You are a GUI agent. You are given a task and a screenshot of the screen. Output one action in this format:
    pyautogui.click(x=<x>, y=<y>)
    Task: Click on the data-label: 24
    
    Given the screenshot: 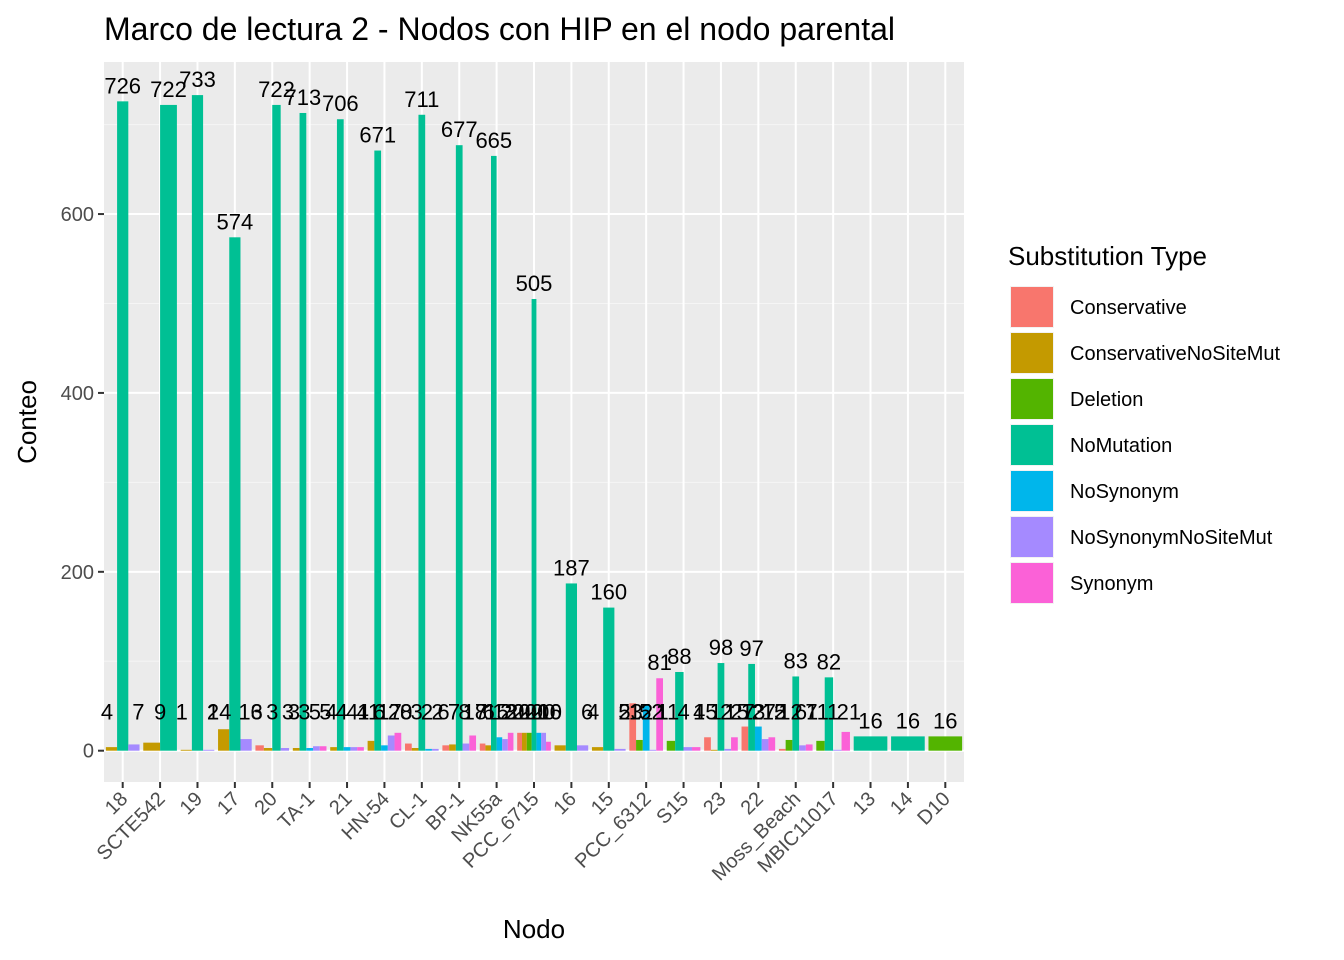 What is the action you would take?
    pyautogui.click(x=219, y=712)
    